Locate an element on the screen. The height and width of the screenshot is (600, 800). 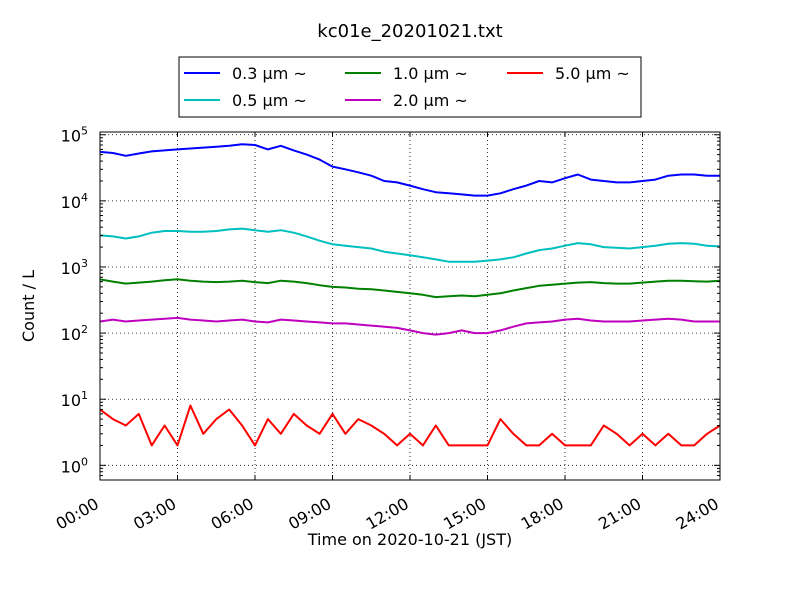
y-tick-label: 10⁵ is located at coordinates (74, 135).